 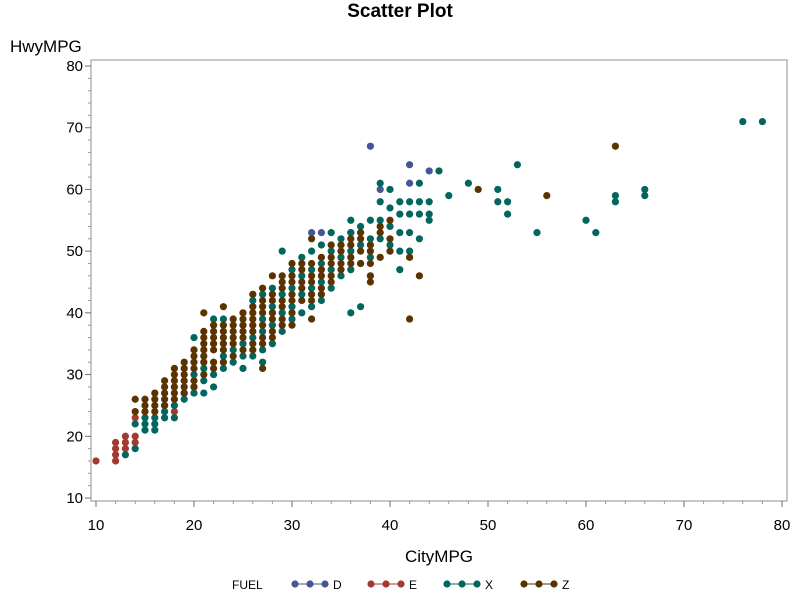 I want to click on legend-item-Z: Z, so click(x=544, y=585).